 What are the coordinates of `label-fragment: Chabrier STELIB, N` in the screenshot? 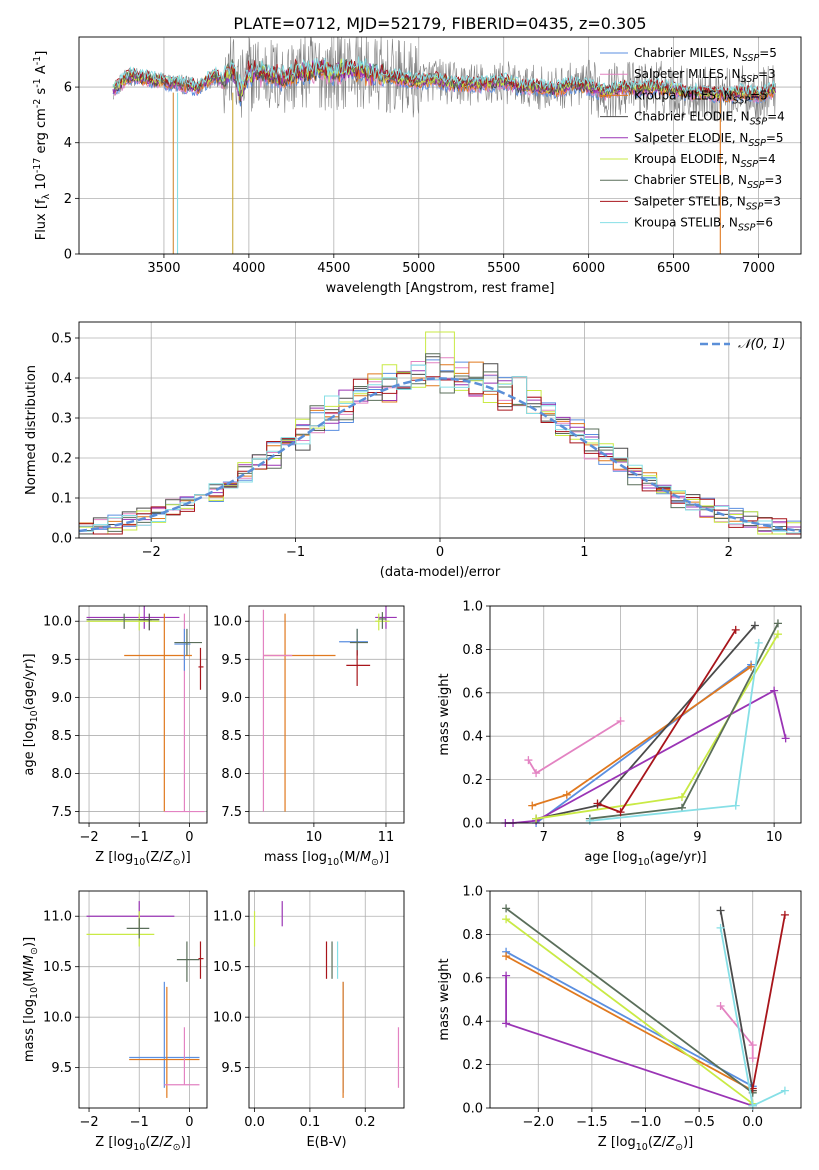 It's located at (690, 180).